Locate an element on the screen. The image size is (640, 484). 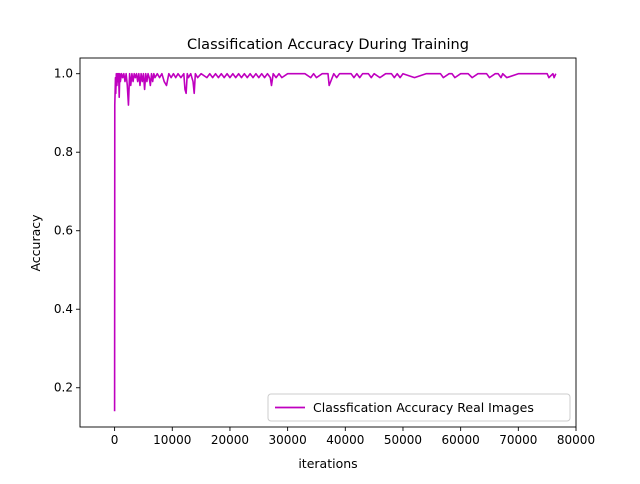
legend-box is located at coordinates (419, 407).